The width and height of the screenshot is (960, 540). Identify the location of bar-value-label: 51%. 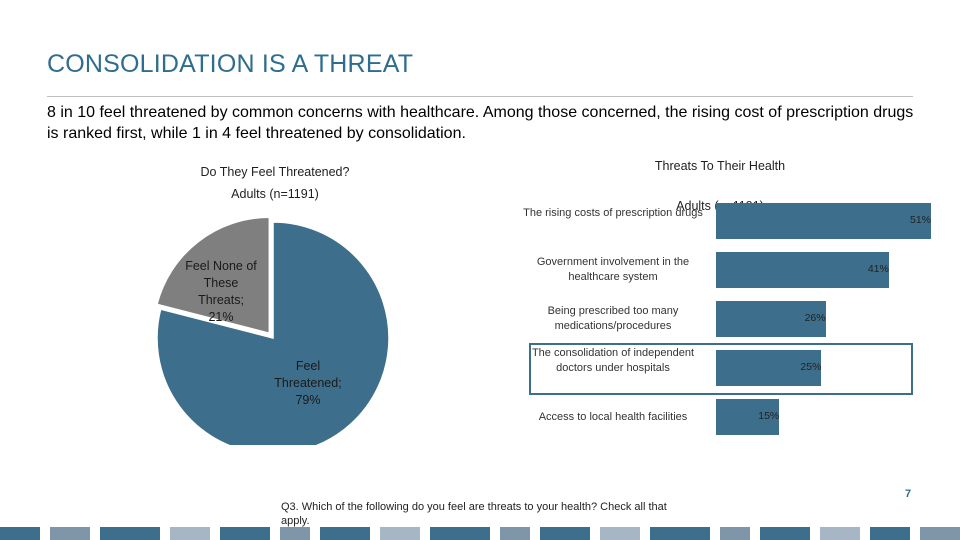
(921, 220).